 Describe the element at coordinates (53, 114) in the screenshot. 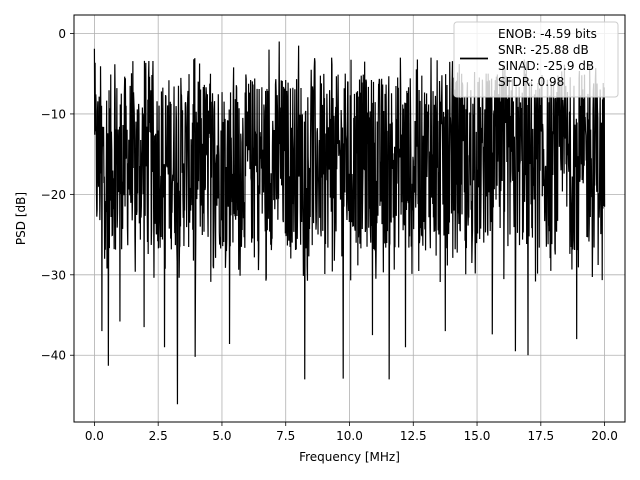

I see `y-tick-label-1: −10` at that location.